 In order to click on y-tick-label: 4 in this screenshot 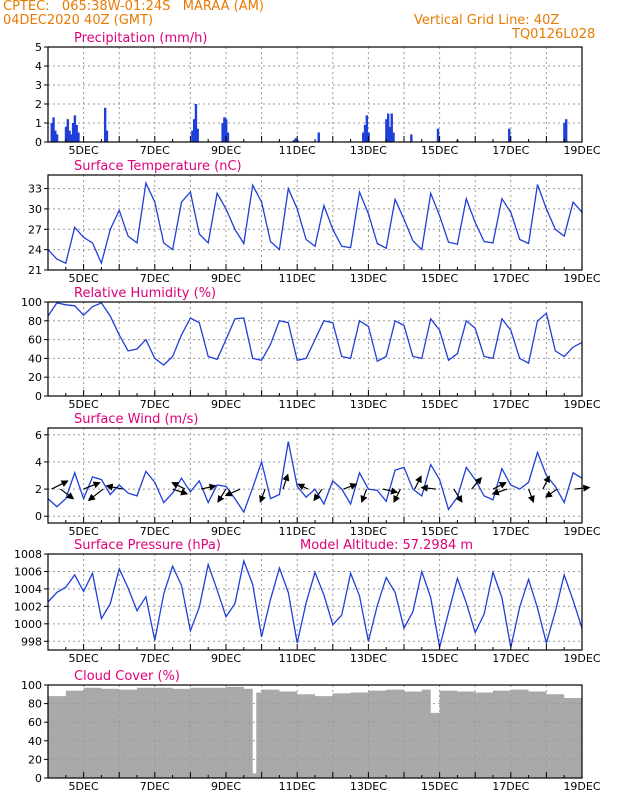, I will do `click(38, 462)`.